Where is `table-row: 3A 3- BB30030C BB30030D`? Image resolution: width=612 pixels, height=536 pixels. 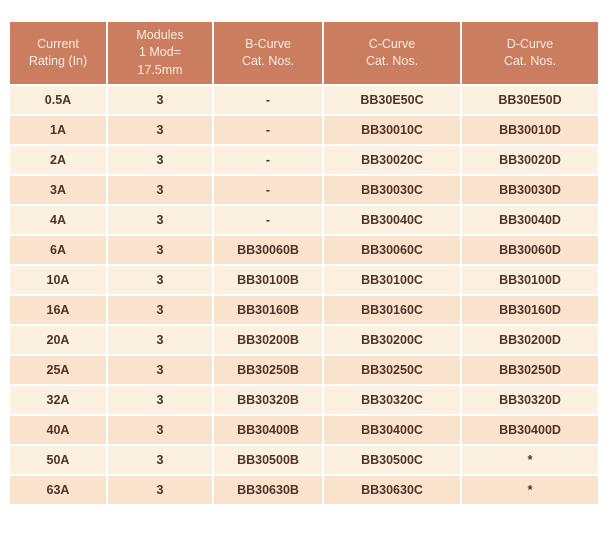
table-row: 3A 3- BB30030C BB30030D is located at coordinates (304, 190).